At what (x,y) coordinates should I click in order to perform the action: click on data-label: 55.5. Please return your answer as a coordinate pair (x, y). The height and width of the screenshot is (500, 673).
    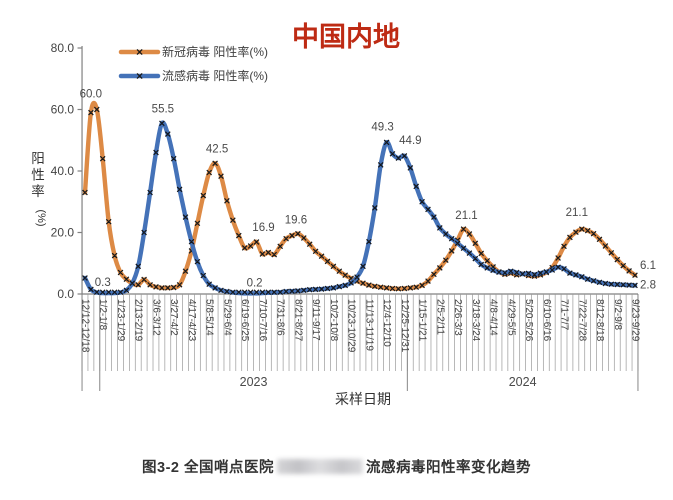
    Looking at the image, I should click on (163, 109).